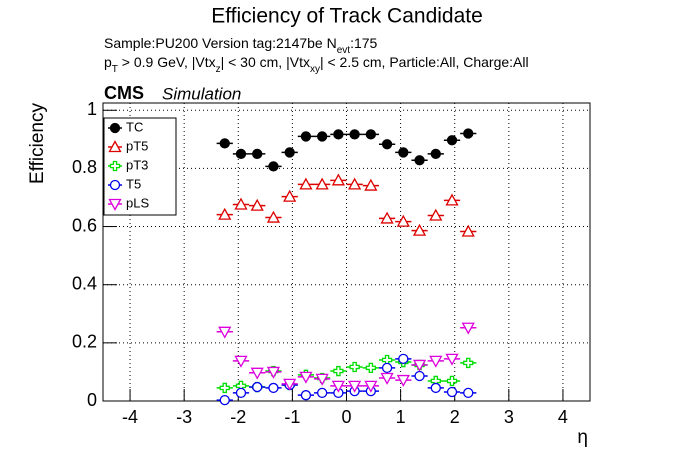 Image resolution: width=696 pixels, height=472 pixels. Describe the element at coordinates (563, 417) in the screenshot. I see `x-tick-label: 4` at that location.